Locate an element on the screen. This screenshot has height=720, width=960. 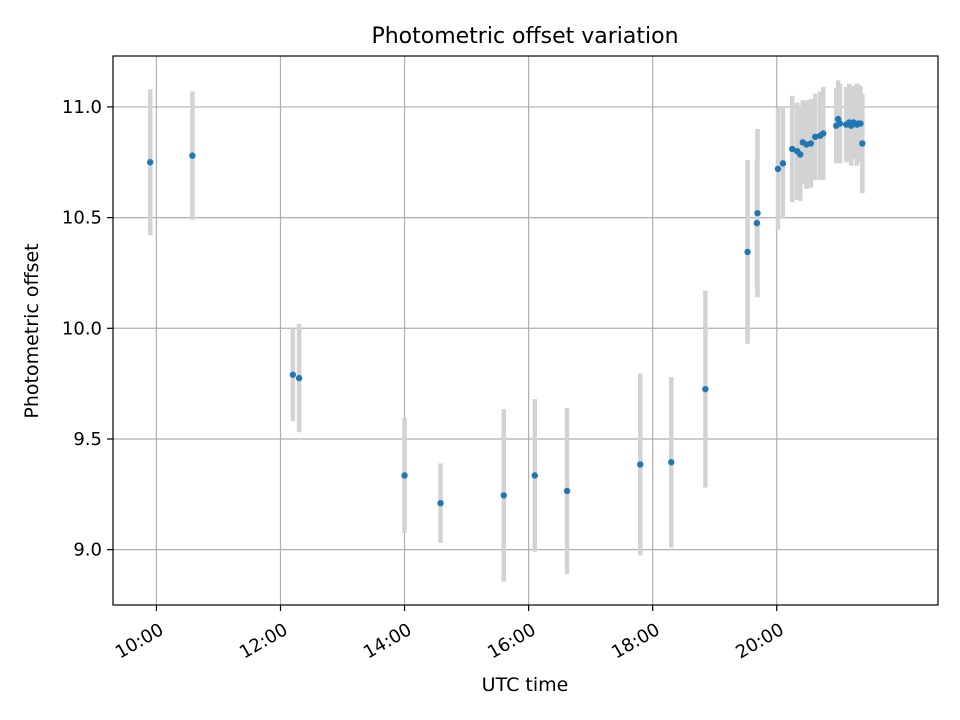
y-tick-label: 10.5 is located at coordinates (82, 218).